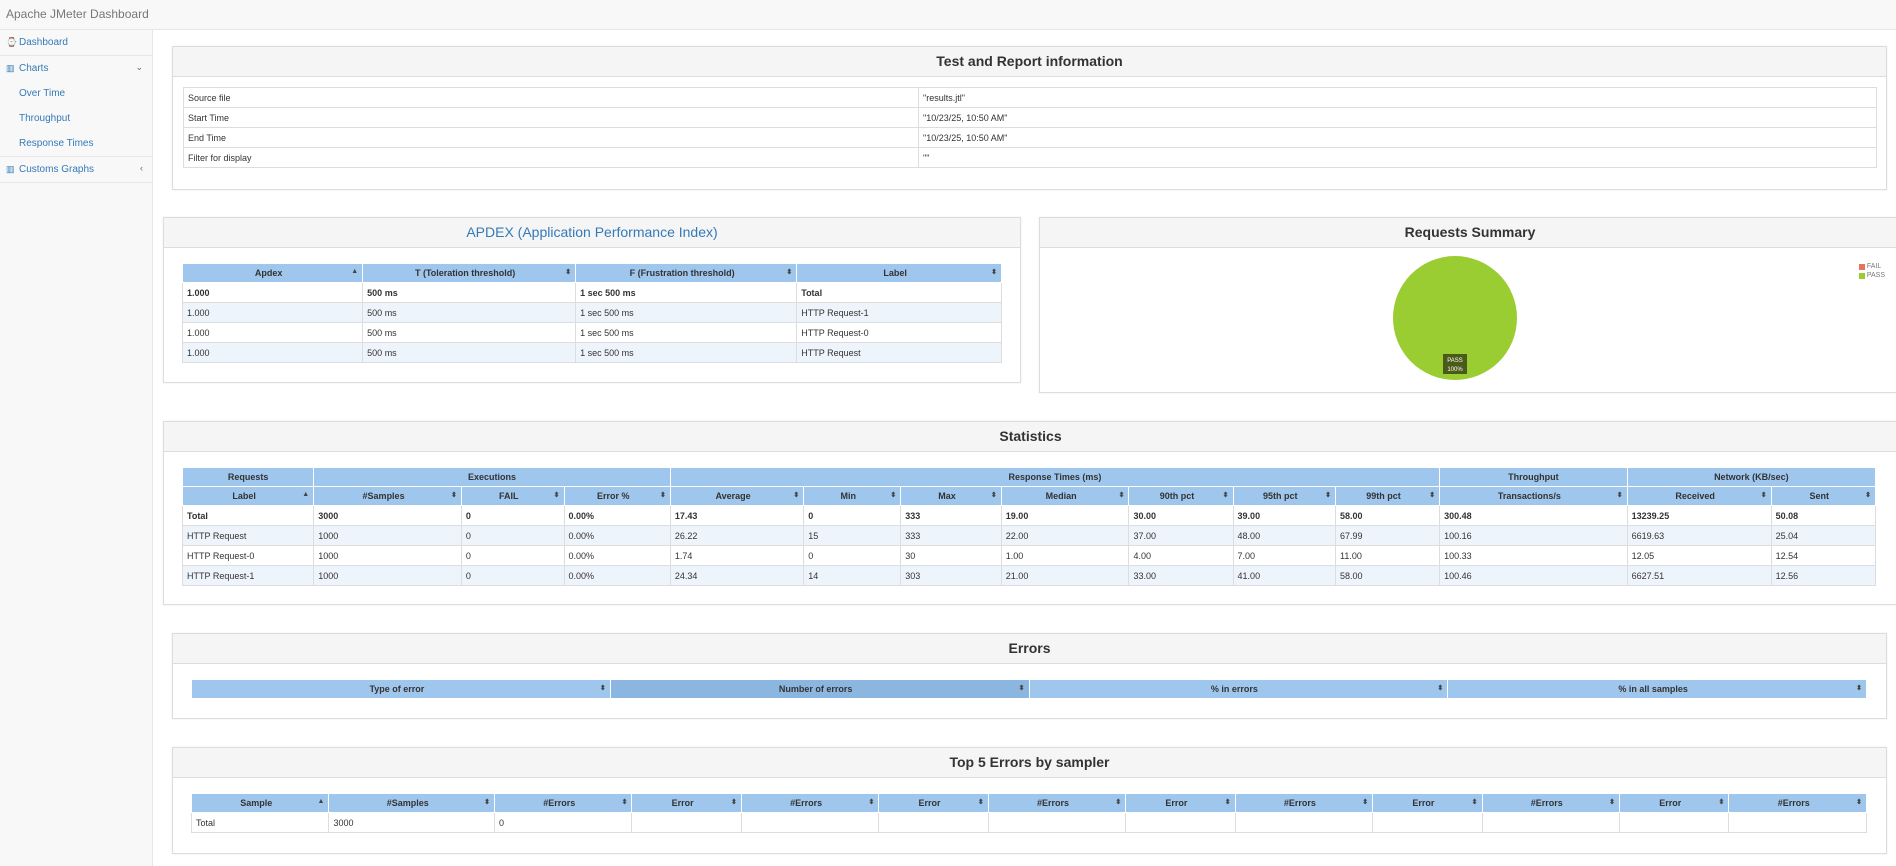 Image resolution: width=1896 pixels, height=866 pixels. I want to click on column-header-sortable: Label ▲, so click(248, 496).